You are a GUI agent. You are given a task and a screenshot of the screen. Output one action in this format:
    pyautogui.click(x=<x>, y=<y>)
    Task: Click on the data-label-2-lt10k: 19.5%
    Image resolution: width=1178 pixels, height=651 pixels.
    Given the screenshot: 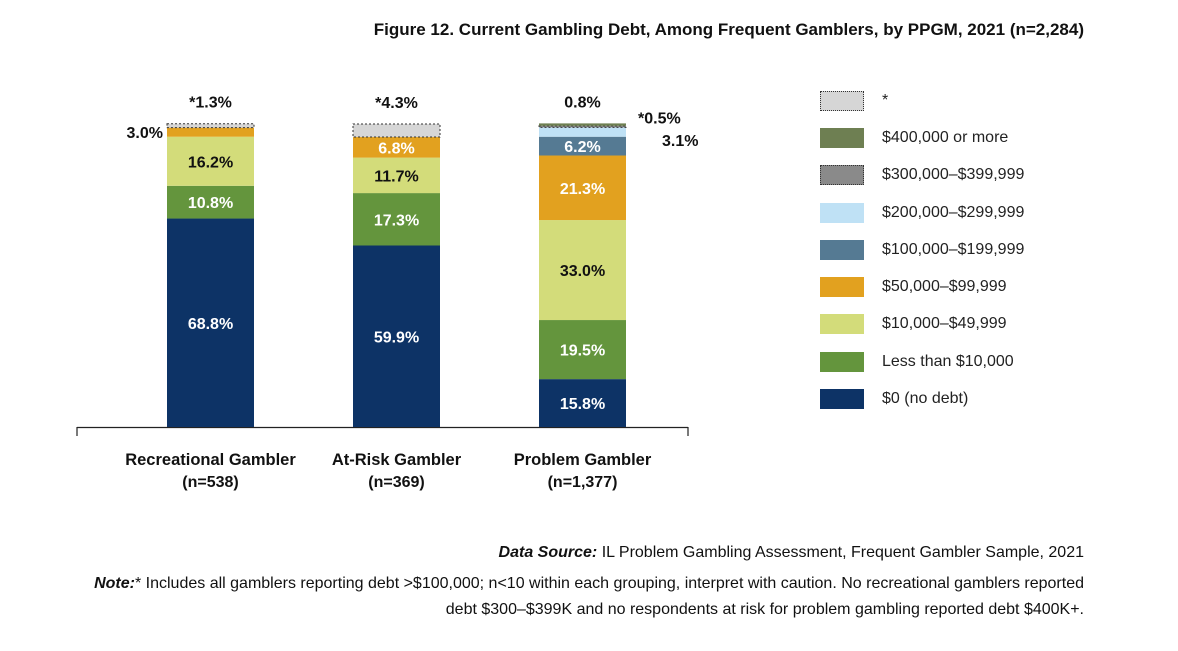 What is the action you would take?
    pyautogui.click(x=582, y=351)
    